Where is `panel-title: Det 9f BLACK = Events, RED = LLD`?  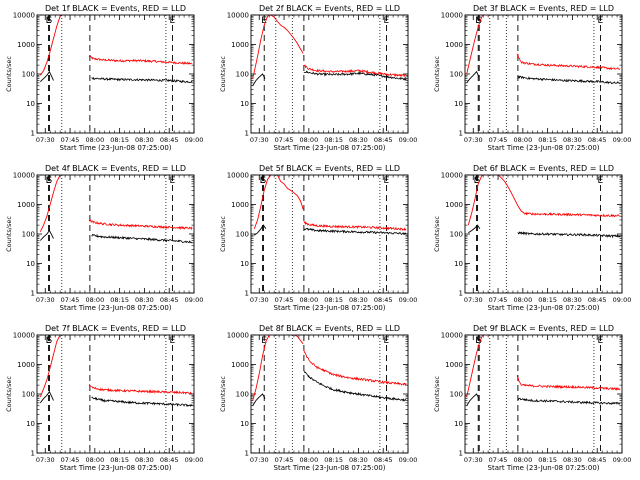 panel-title: Det 9f BLACK = Events, RED = LLD is located at coordinates (543, 328).